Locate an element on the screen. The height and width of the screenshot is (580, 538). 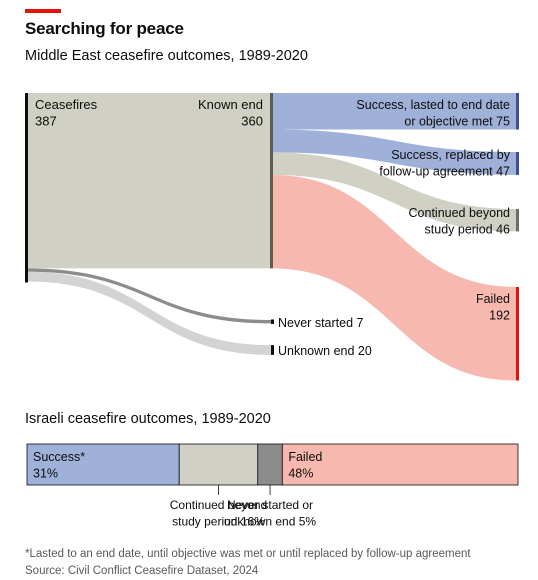
sankey-link-continued is located at coordinates (394, 192).